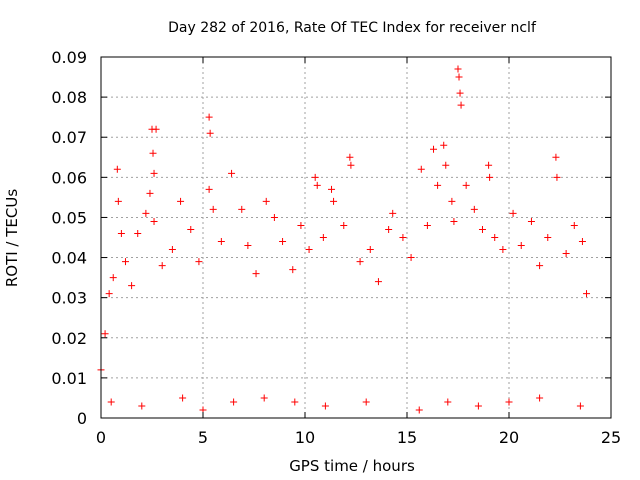 The height and width of the screenshot is (480, 640). I want to click on y-tick-label: 0.06, so click(69, 177).